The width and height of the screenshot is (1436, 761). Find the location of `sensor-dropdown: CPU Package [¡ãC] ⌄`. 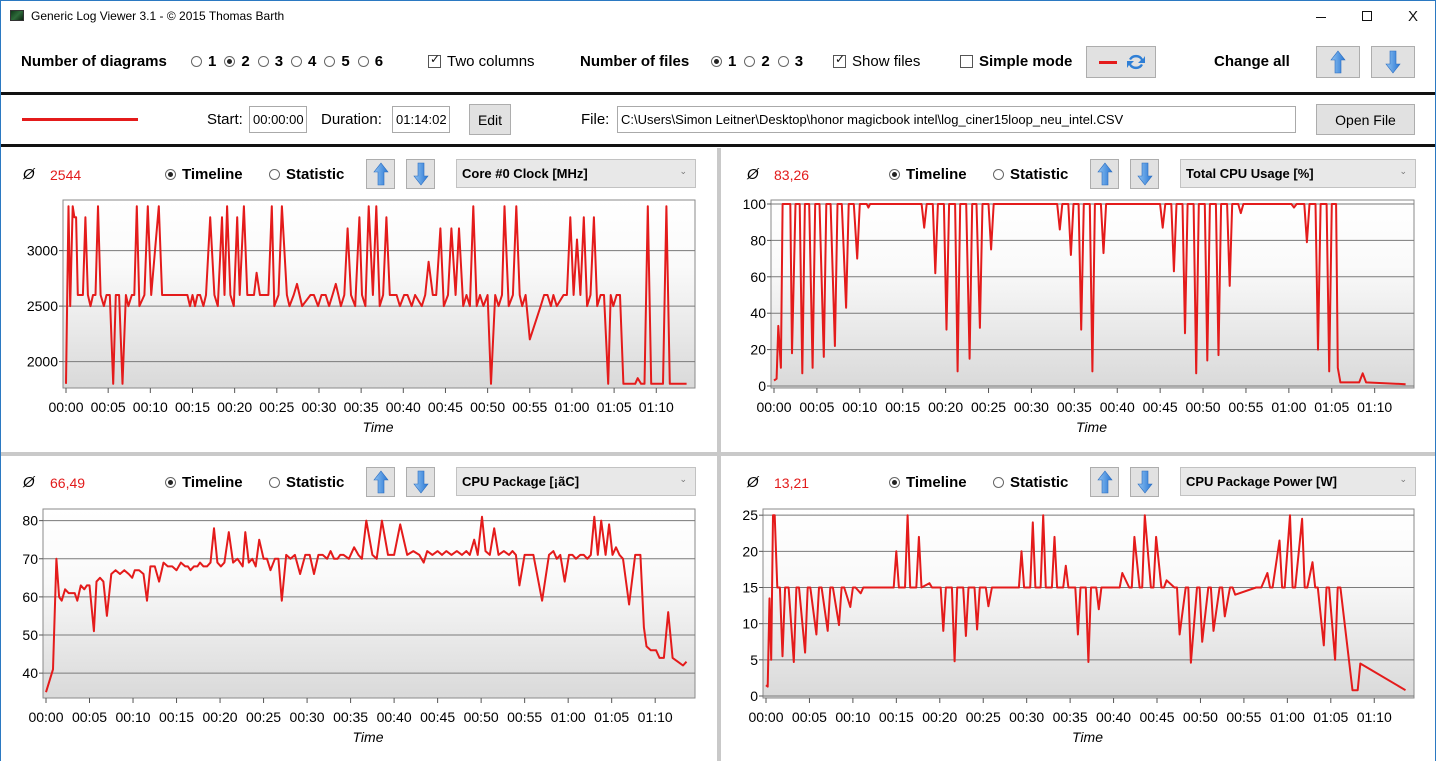

sensor-dropdown: CPU Package [¡ãC] ⌄ is located at coordinates (576, 481).